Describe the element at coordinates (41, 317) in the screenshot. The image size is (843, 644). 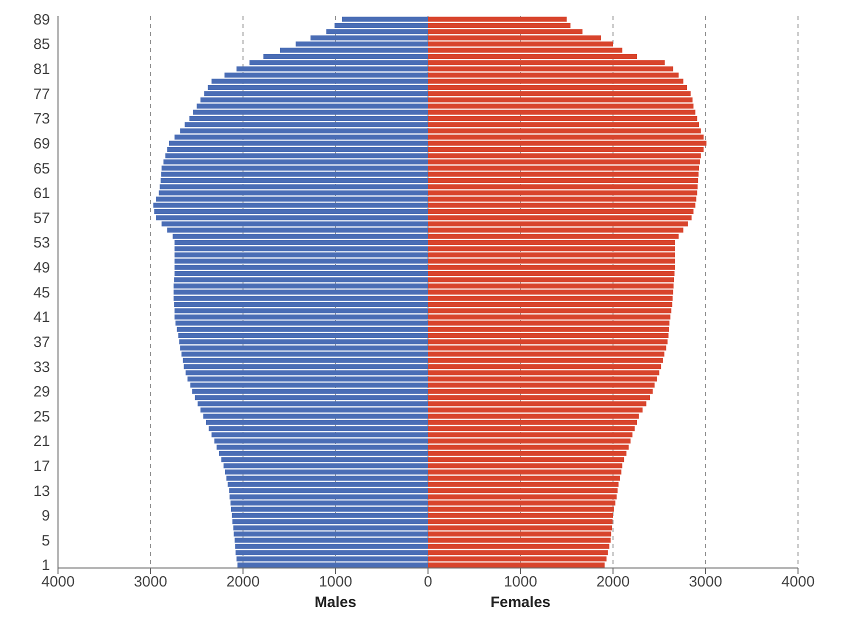
I see `y-tick-label: 41` at that location.